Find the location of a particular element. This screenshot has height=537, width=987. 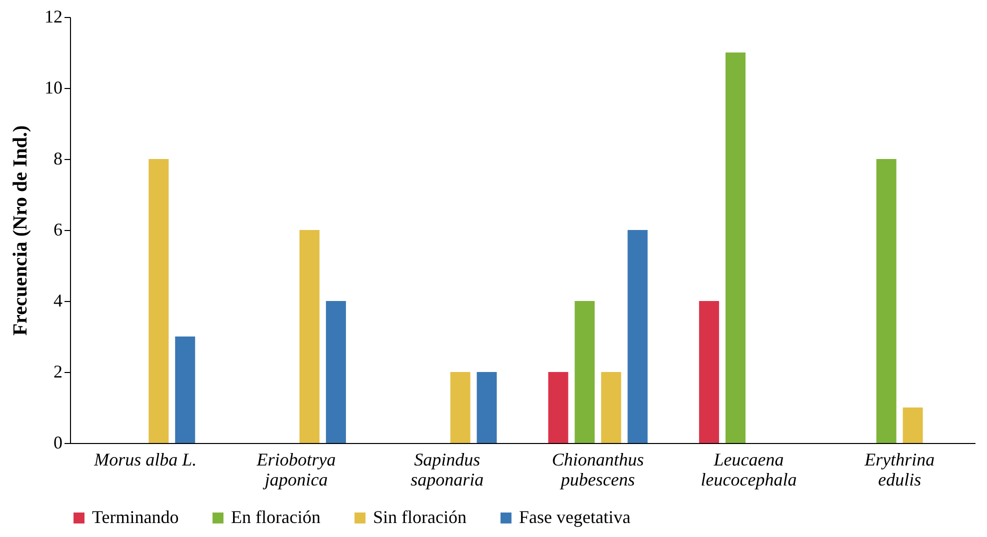

y-tick-label: 4 is located at coordinates (58, 300).